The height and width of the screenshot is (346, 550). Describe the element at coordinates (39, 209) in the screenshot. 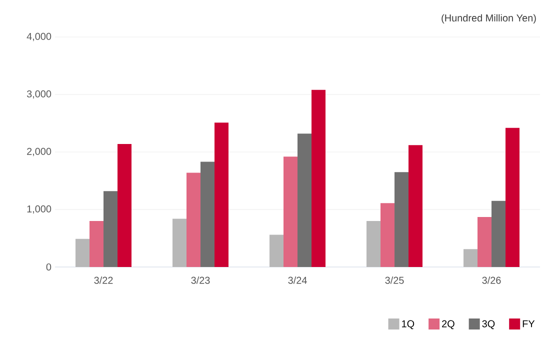

I see `y-tick-label: 1,000` at that location.